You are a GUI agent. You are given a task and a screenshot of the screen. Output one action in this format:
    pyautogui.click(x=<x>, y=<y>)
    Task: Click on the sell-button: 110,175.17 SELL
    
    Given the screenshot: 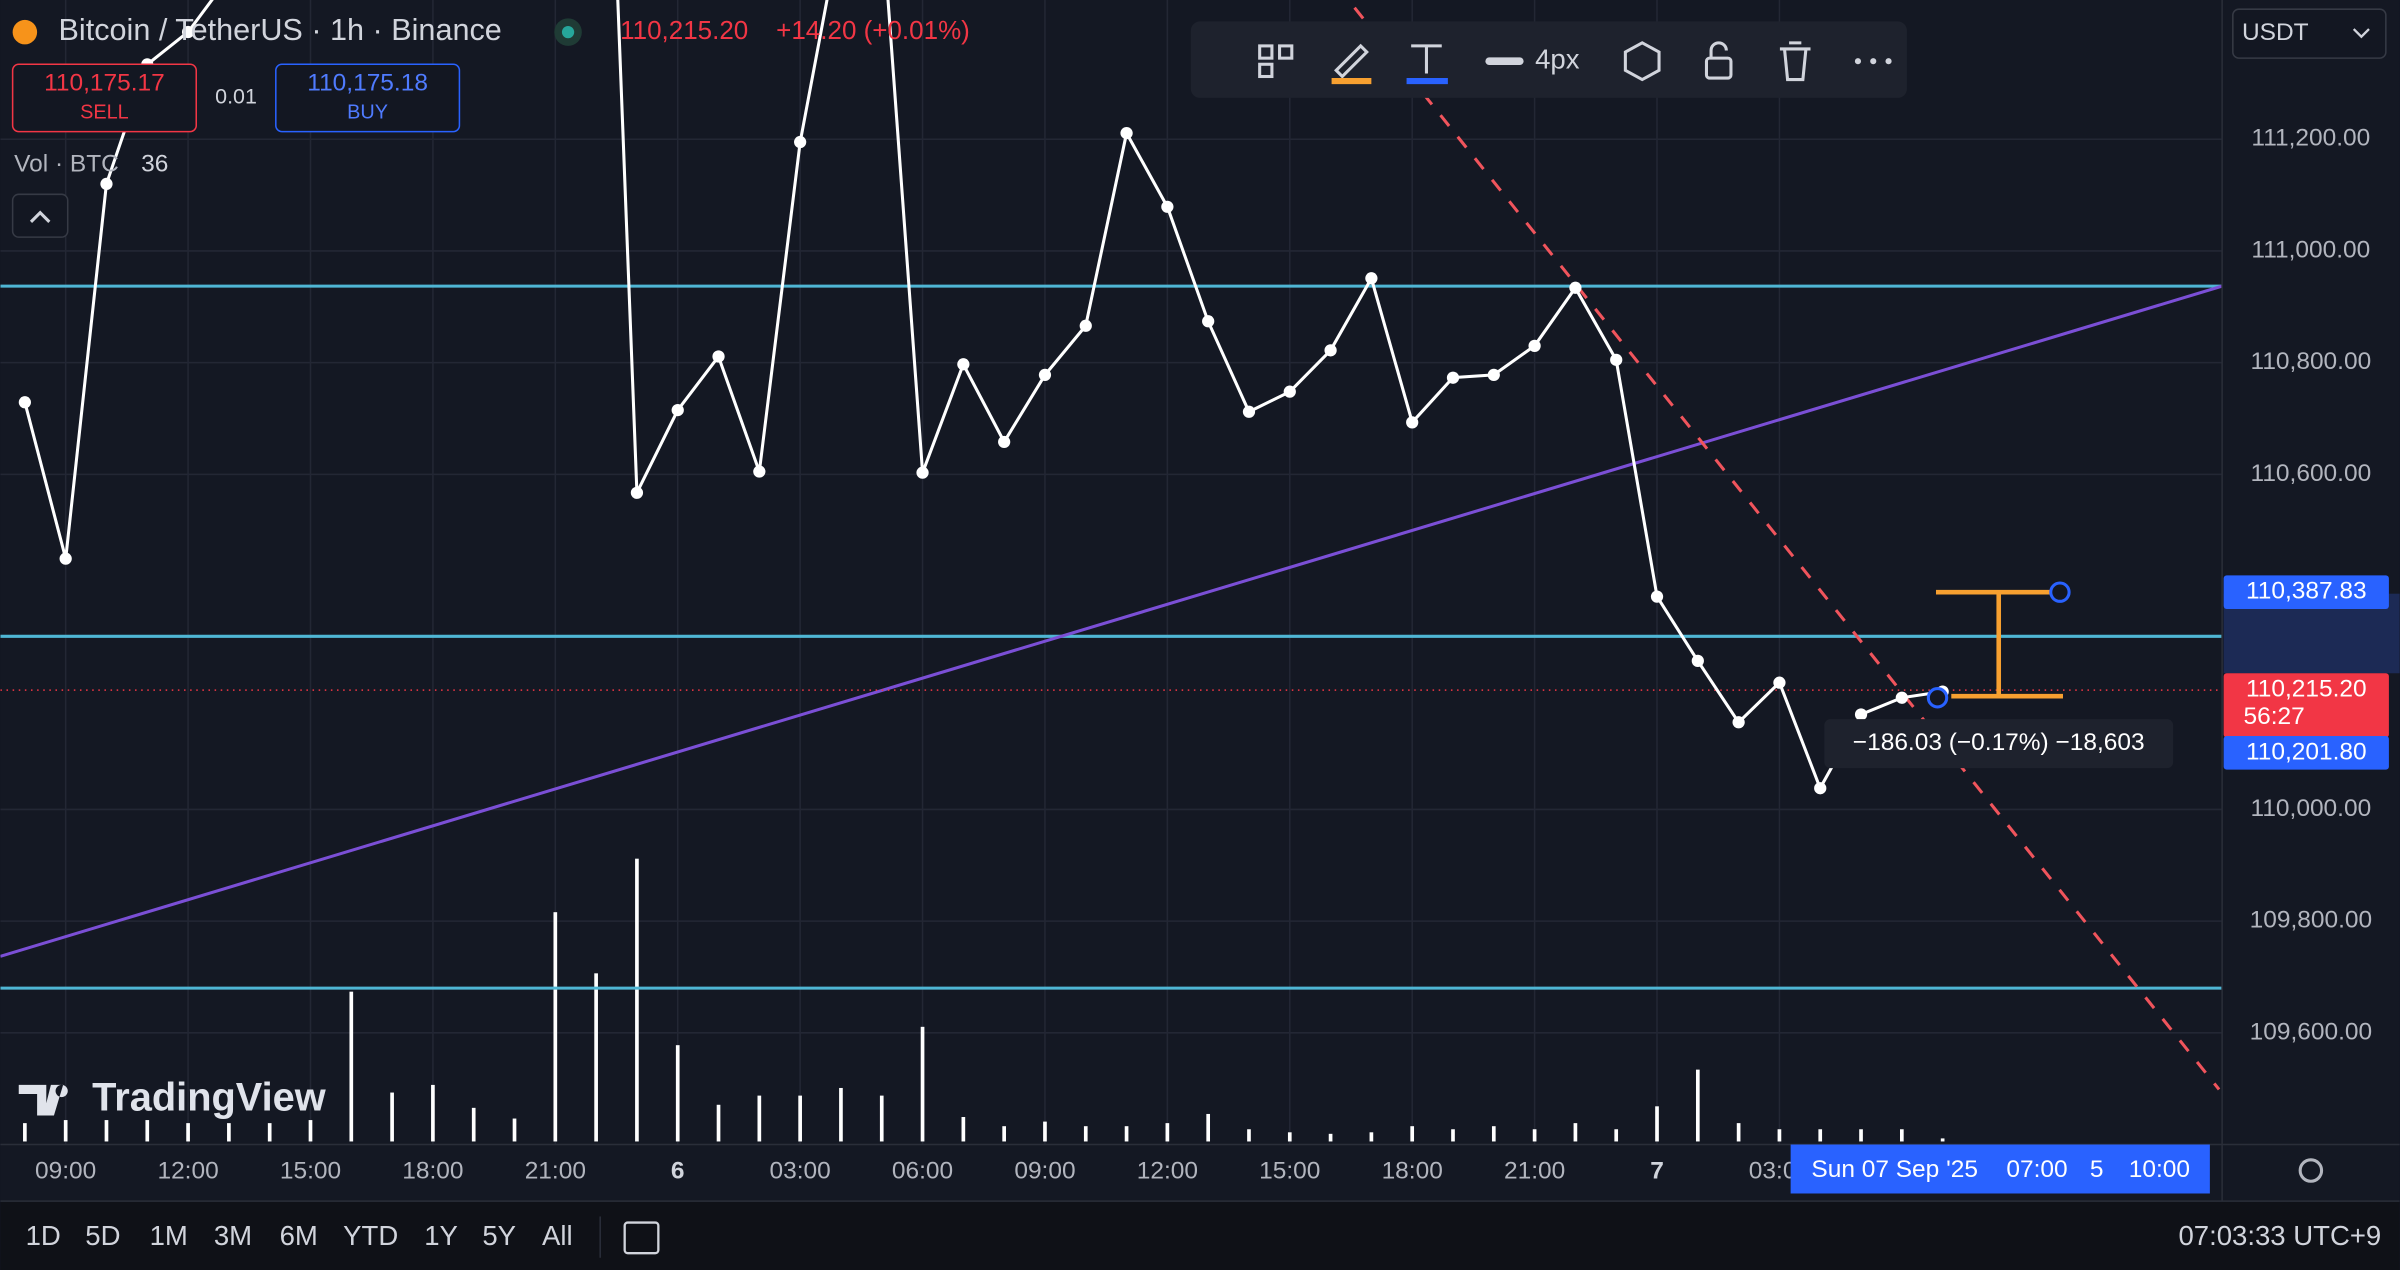 What is the action you would take?
    pyautogui.click(x=104, y=98)
    